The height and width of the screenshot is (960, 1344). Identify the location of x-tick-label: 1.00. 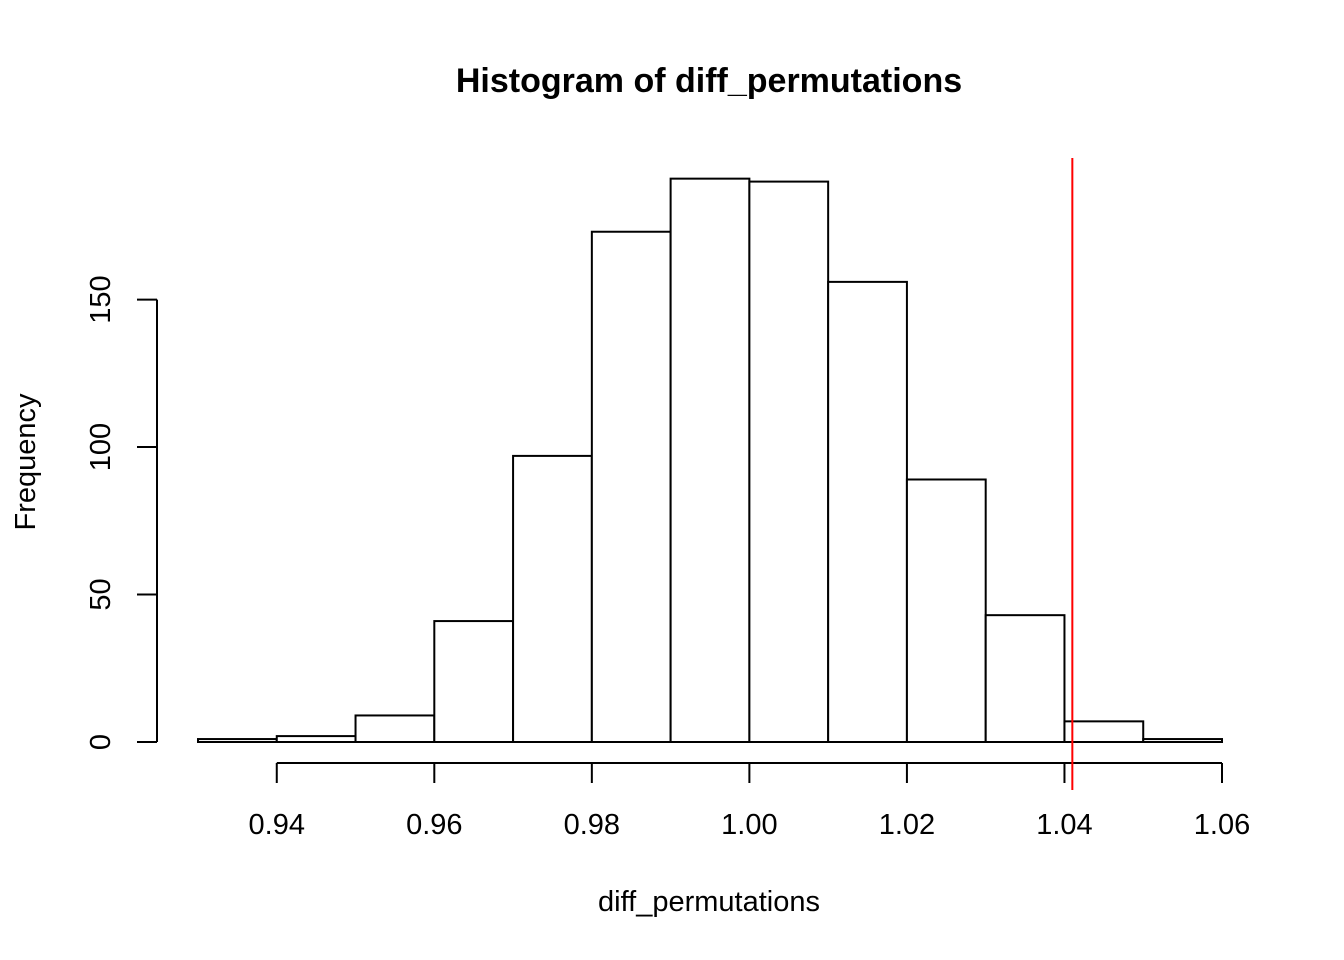
(749, 825).